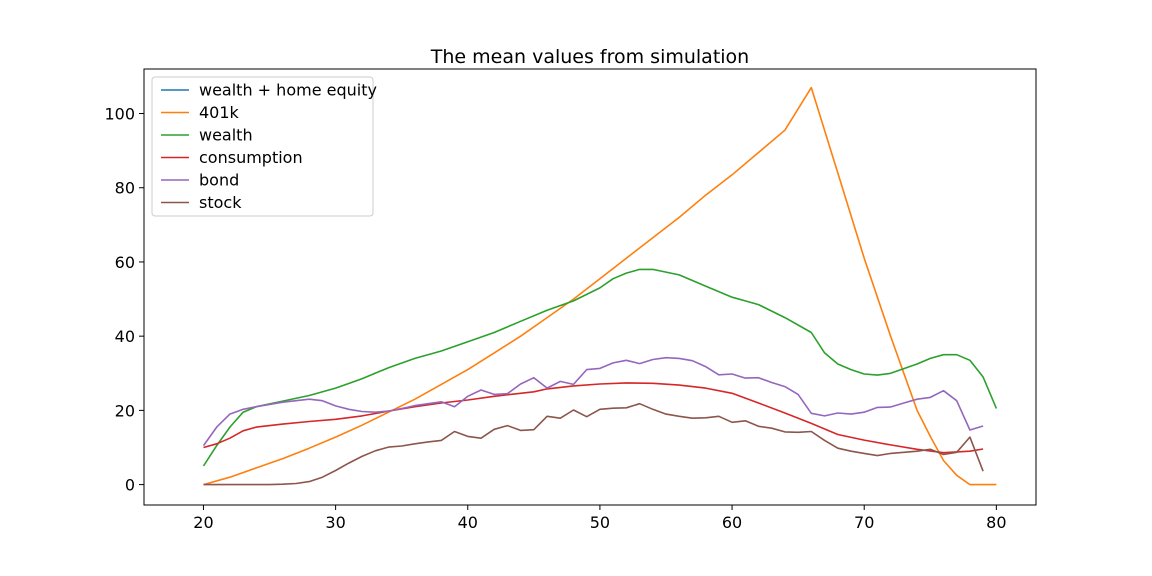  I want to click on y-tick-label: 0, so click(130, 485).